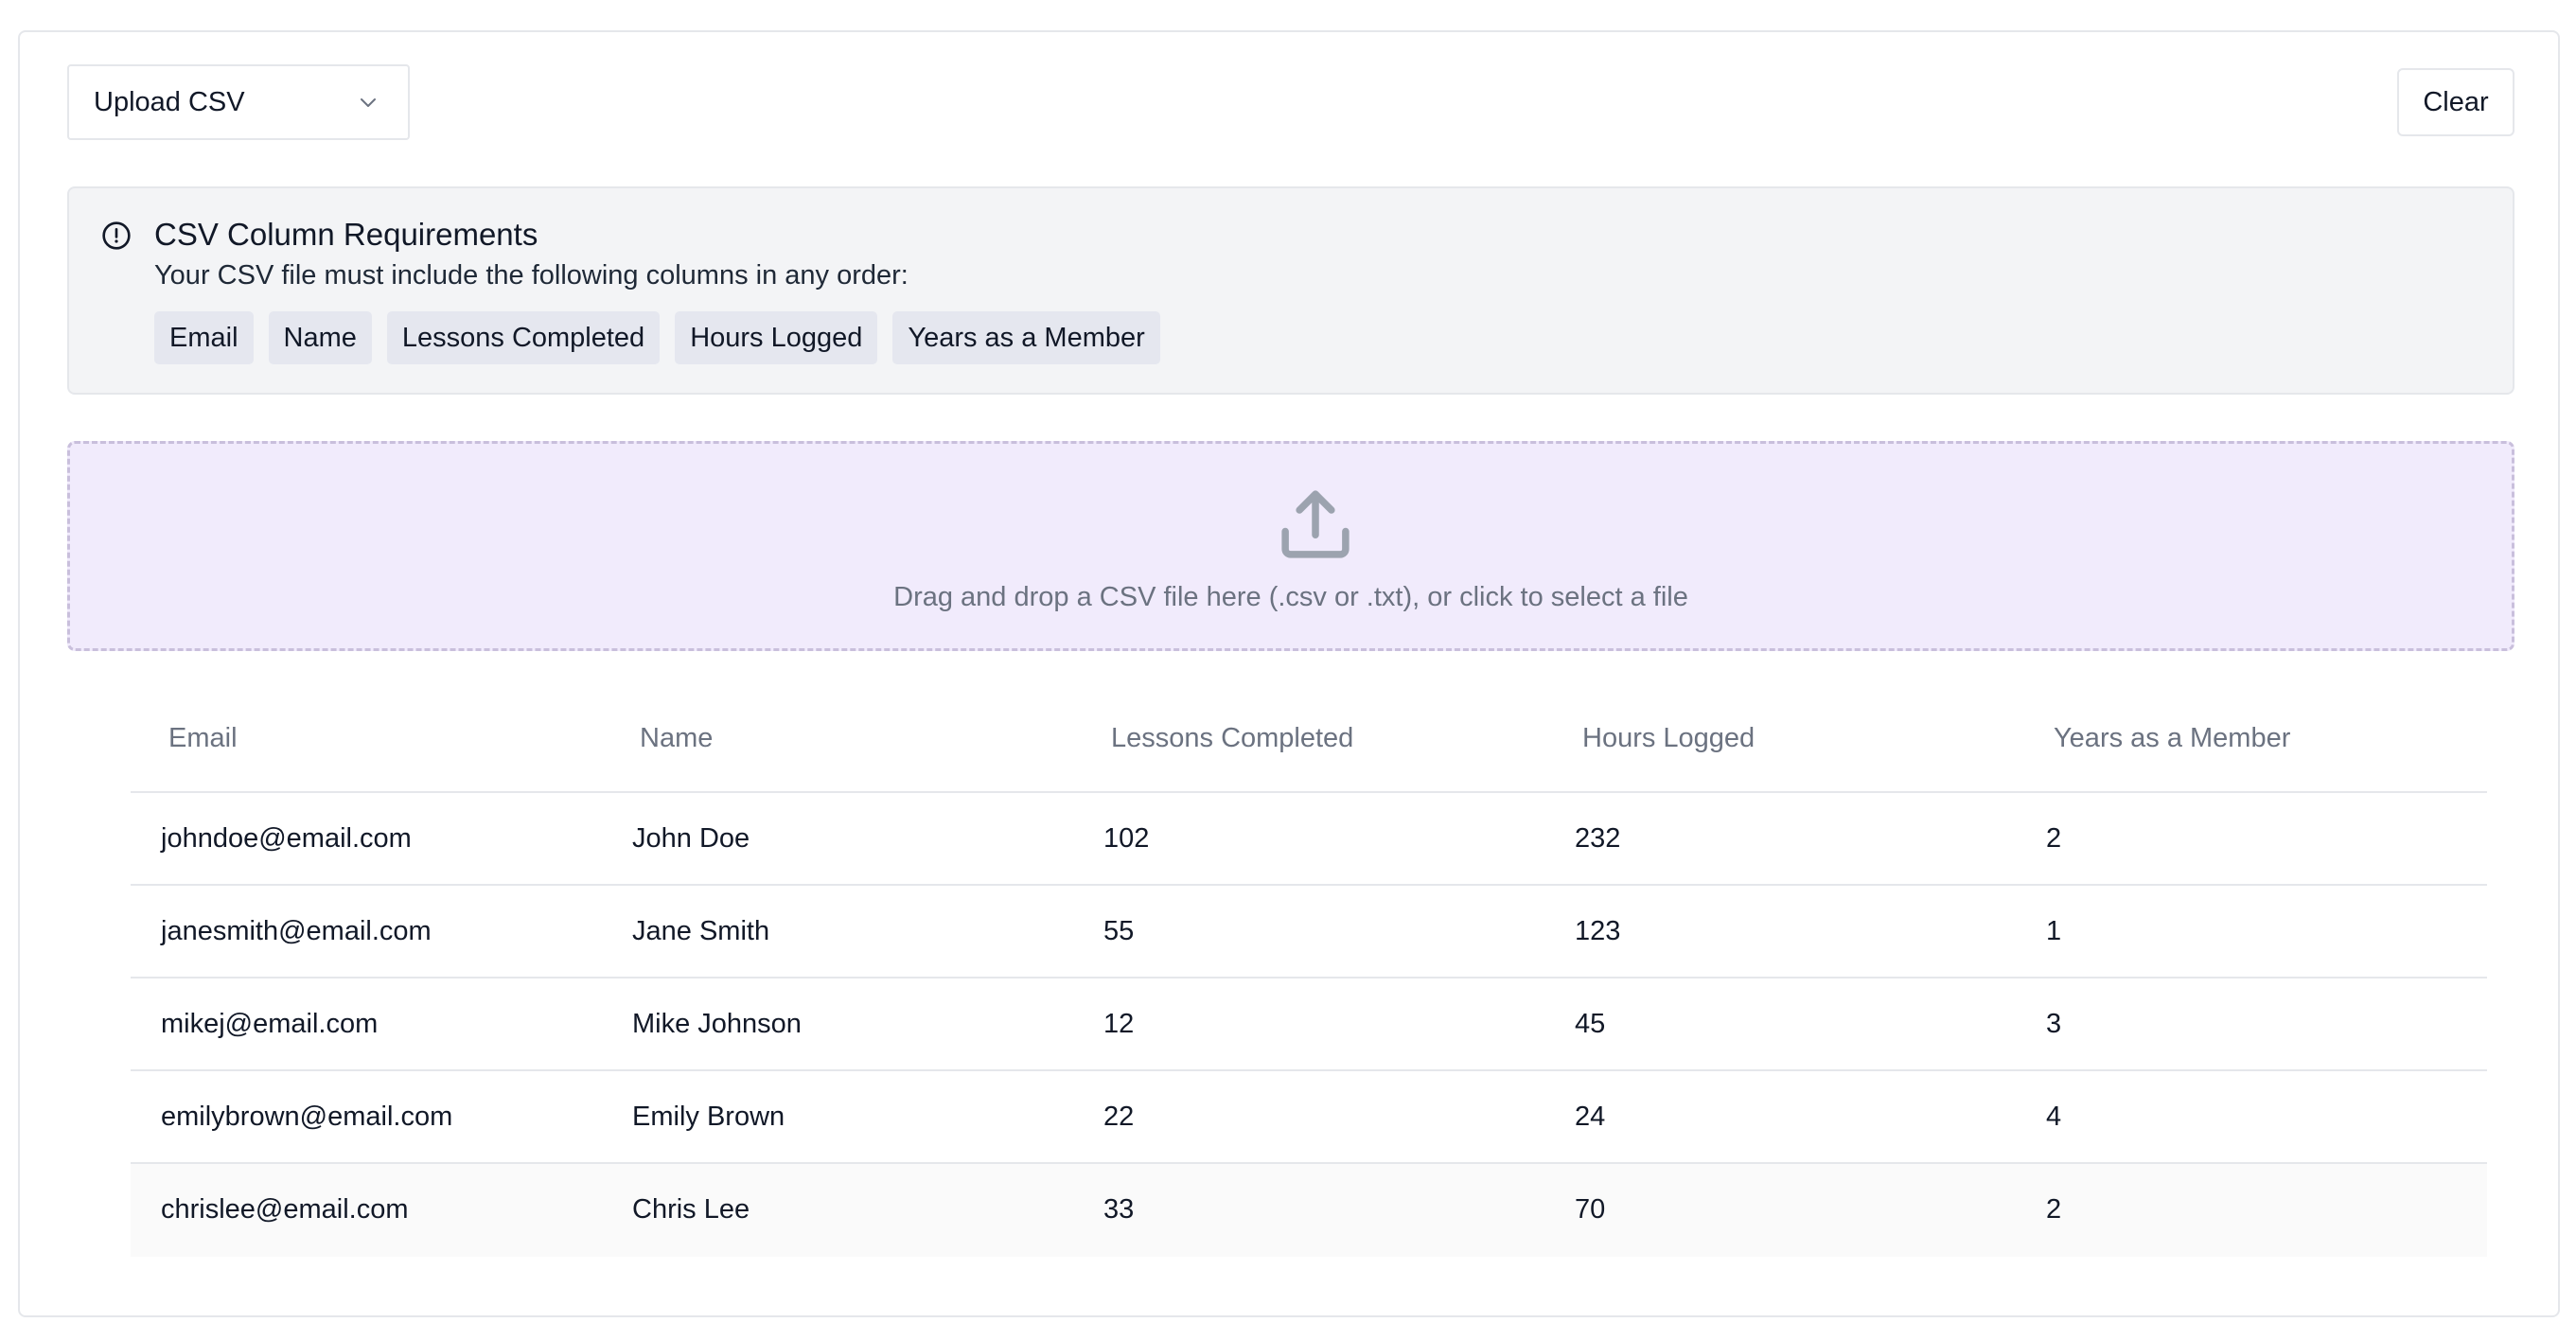 The height and width of the screenshot is (1340, 2576). I want to click on cell-years-as-member: 1, so click(2054, 931).